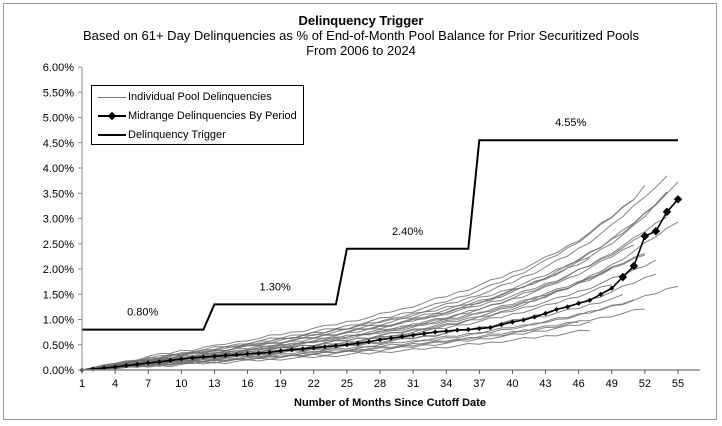  I want to click on legend-swatch-trigger, so click(112, 135).